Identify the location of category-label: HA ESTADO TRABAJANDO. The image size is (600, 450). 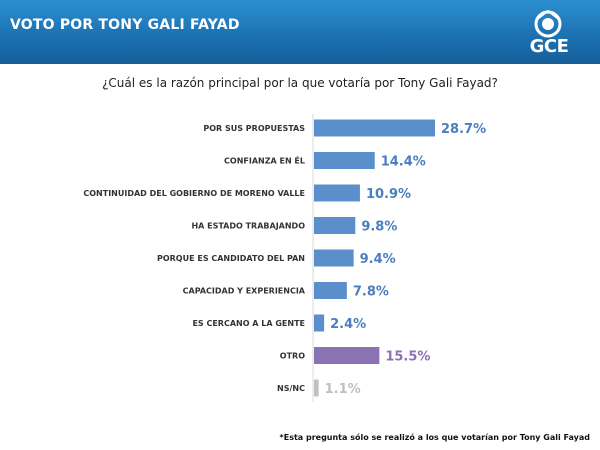
(248, 226).